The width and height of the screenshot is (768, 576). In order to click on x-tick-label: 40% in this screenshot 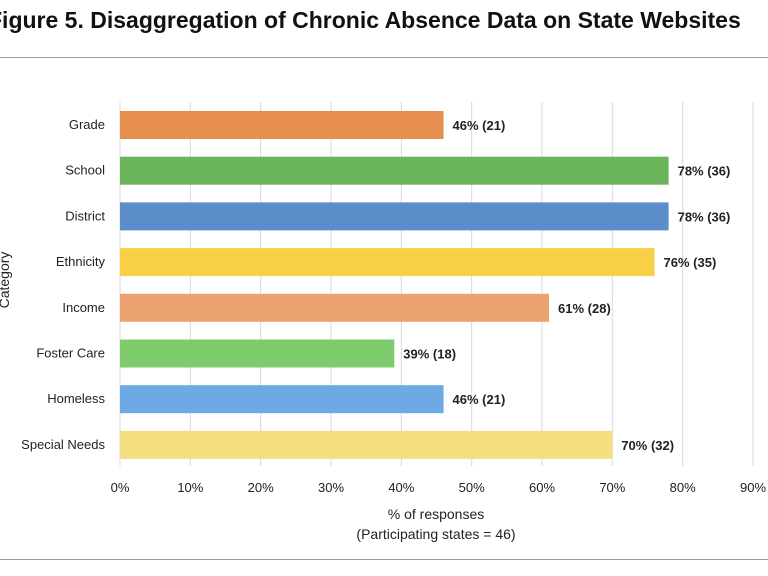, I will do `click(401, 487)`.